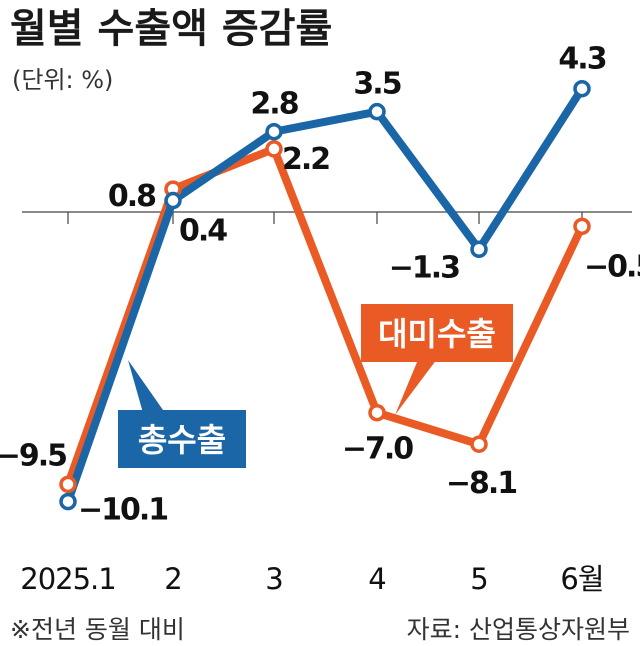  I want to click on callout-us-exports: 대미수출, so click(437, 359).